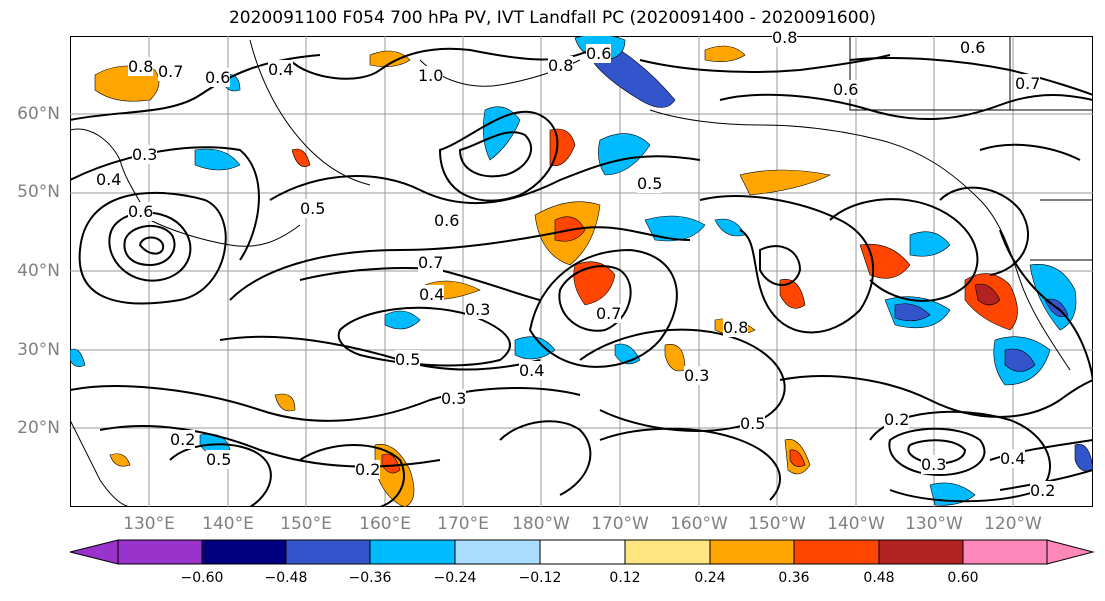 This screenshot has height=601, width=1105. What do you see at coordinates (370, 578) in the screenshot?
I see `colorbar-tick: −0.36` at bounding box center [370, 578].